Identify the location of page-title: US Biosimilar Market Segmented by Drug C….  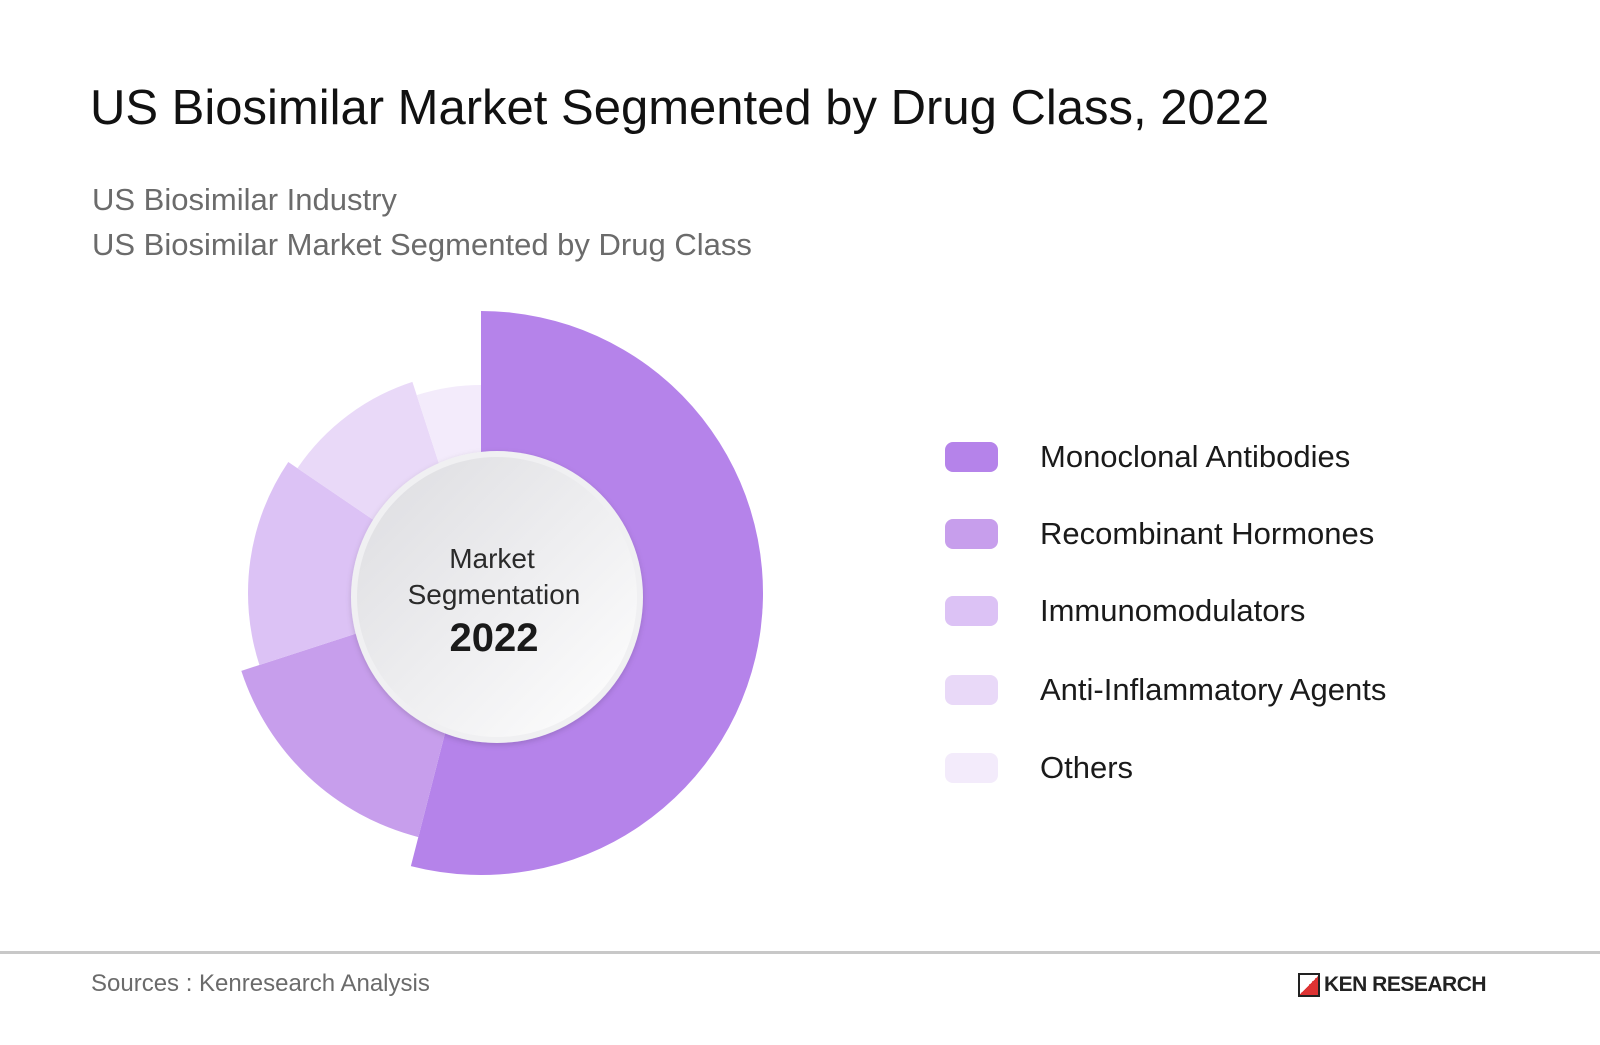
(680, 108).